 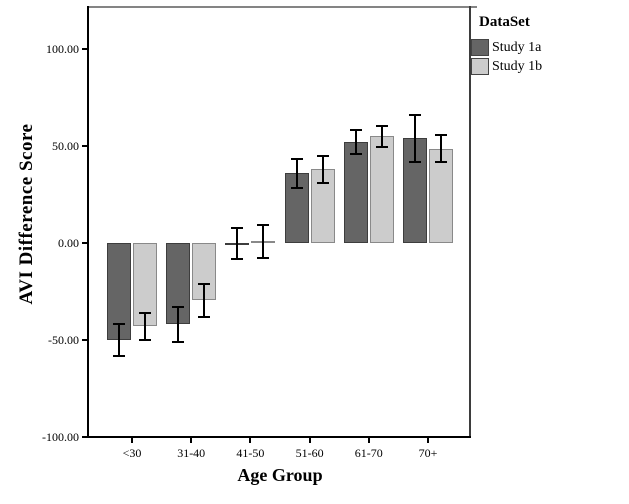 I want to click on legend-swatch-study-1a, so click(x=480, y=47).